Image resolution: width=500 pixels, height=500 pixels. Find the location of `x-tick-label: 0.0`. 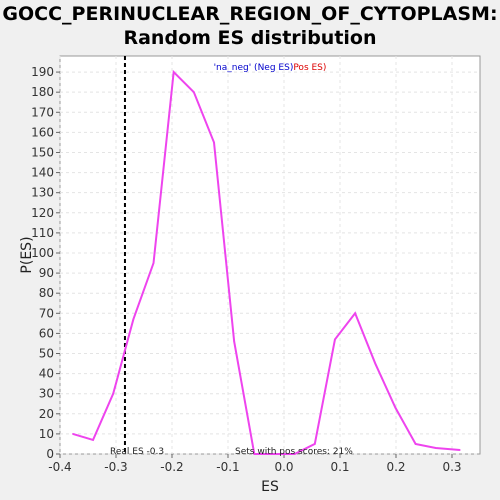

x-tick-label: 0.0 is located at coordinates (283, 467).